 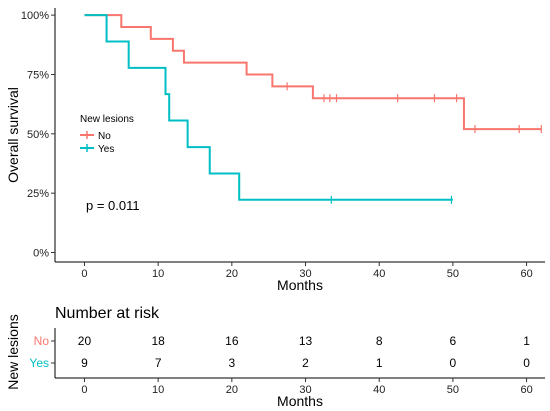 I want to click on y-axis-title: Overall survival, so click(x=13, y=135).